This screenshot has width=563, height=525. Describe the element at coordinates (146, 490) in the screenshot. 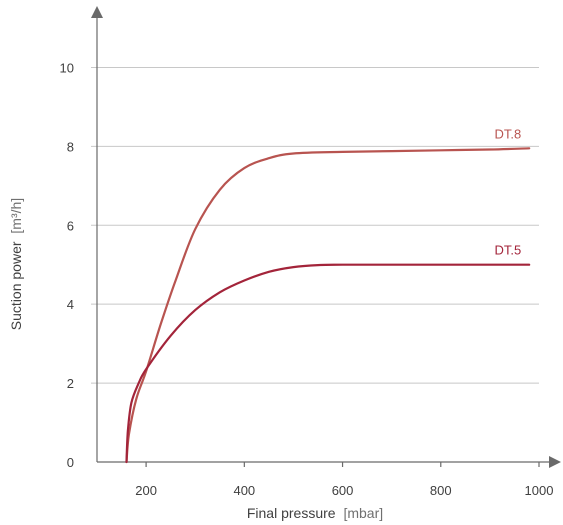

I see `x-tick-label-200: 200` at that location.